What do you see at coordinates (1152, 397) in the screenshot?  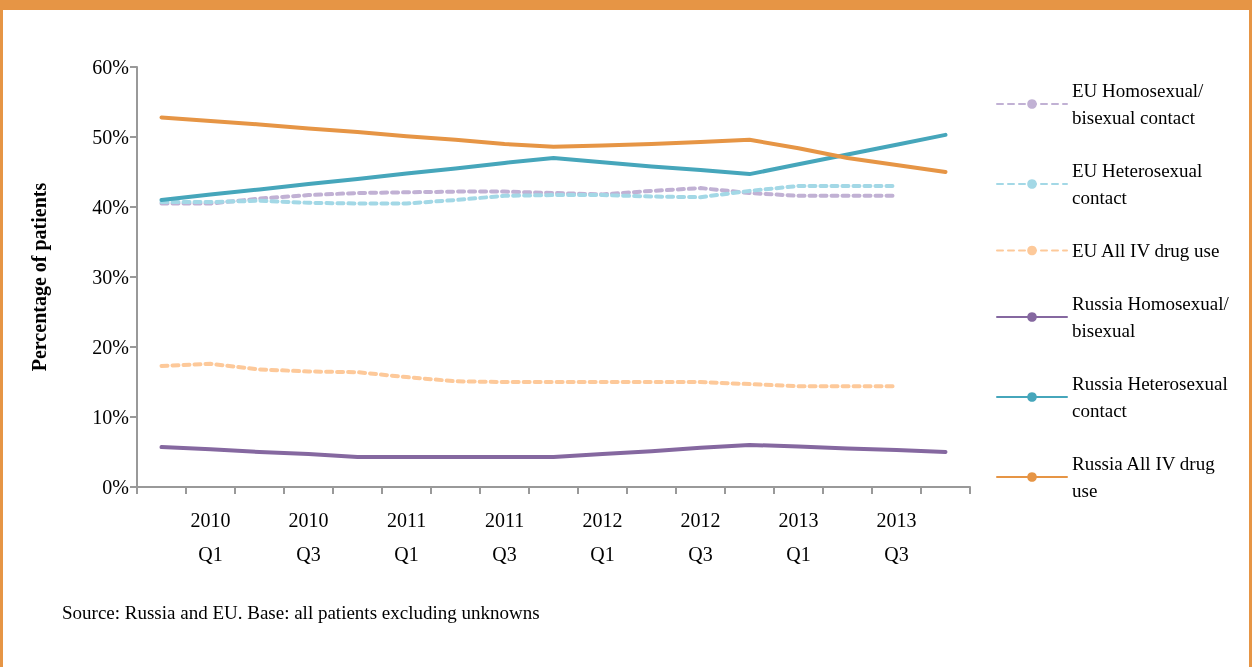 I see `legend-label: Russia Heterosexual contact` at bounding box center [1152, 397].